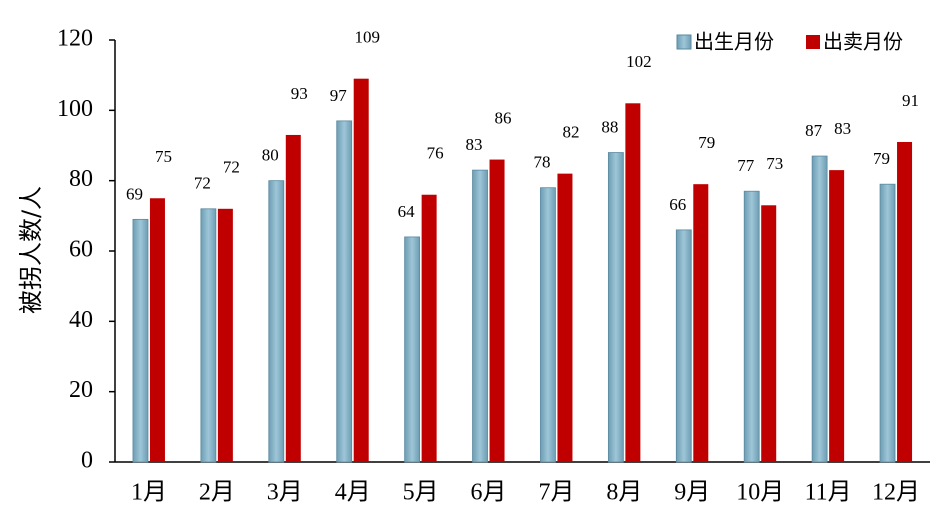 The image size is (946, 532). What do you see at coordinates (81, 390) in the screenshot?
I see `y-tick-label: 20` at bounding box center [81, 390].